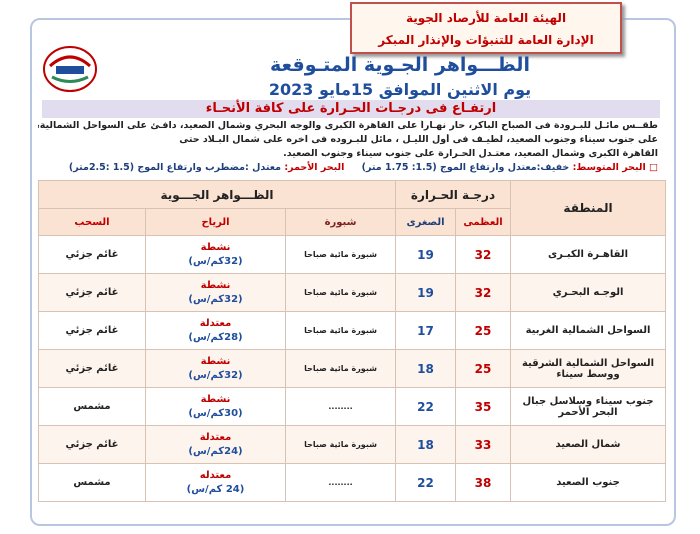 This screenshot has width=700, height=534. Describe the element at coordinates (341, 222) in the screenshot. I see `header-cell: شبورة` at that location.